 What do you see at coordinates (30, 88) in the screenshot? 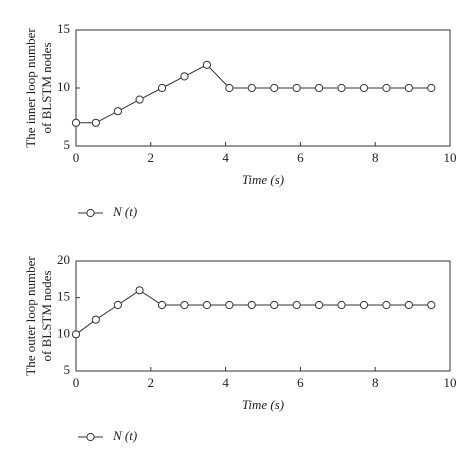
I see `y-axis-label: The inner loop number` at bounding box center [30, 88].